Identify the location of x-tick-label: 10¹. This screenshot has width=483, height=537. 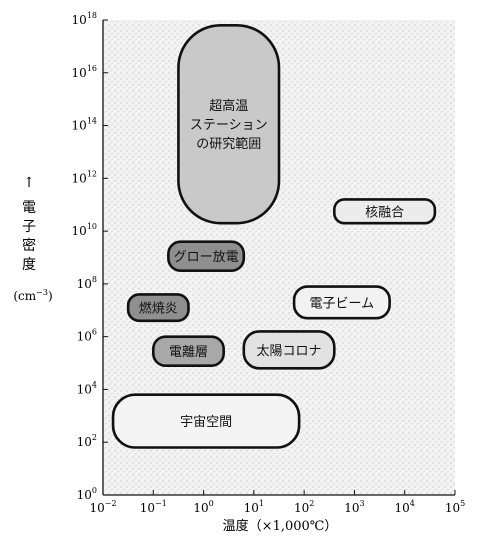
(254, 507).